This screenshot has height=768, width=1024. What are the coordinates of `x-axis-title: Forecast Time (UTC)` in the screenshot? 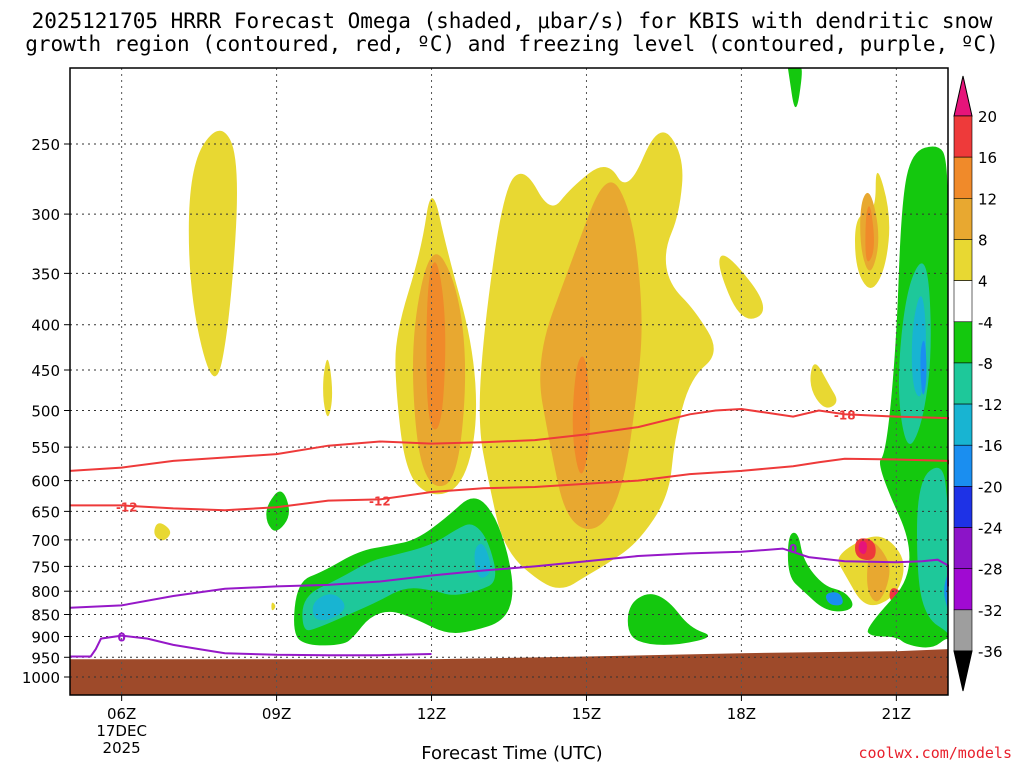 It's located at (512, 753).